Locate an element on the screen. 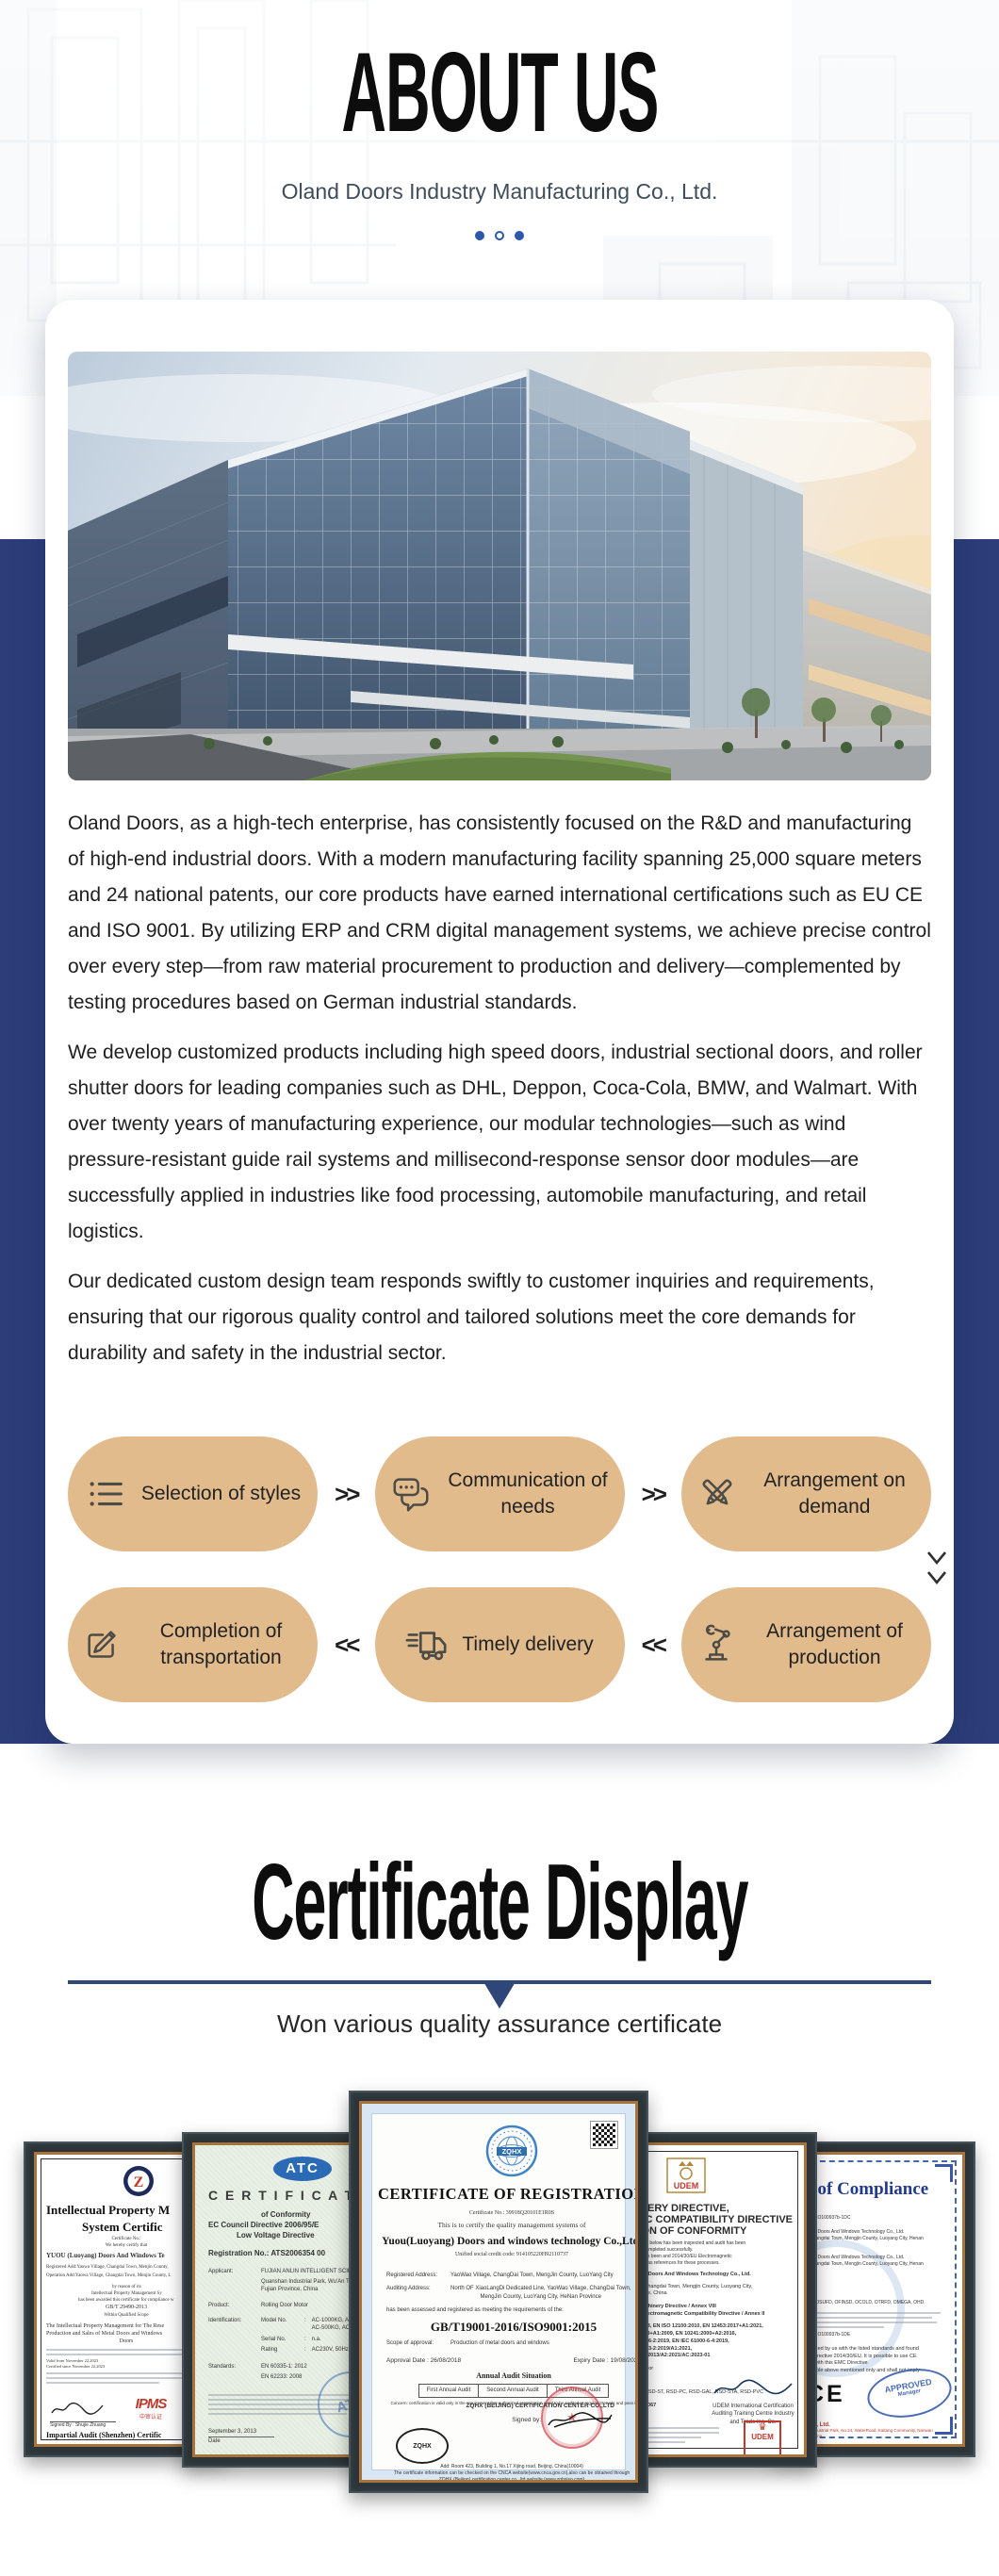 The image size is (999, 2576). process-step-label: Selection of styles is located at coordinates (221, 1493).